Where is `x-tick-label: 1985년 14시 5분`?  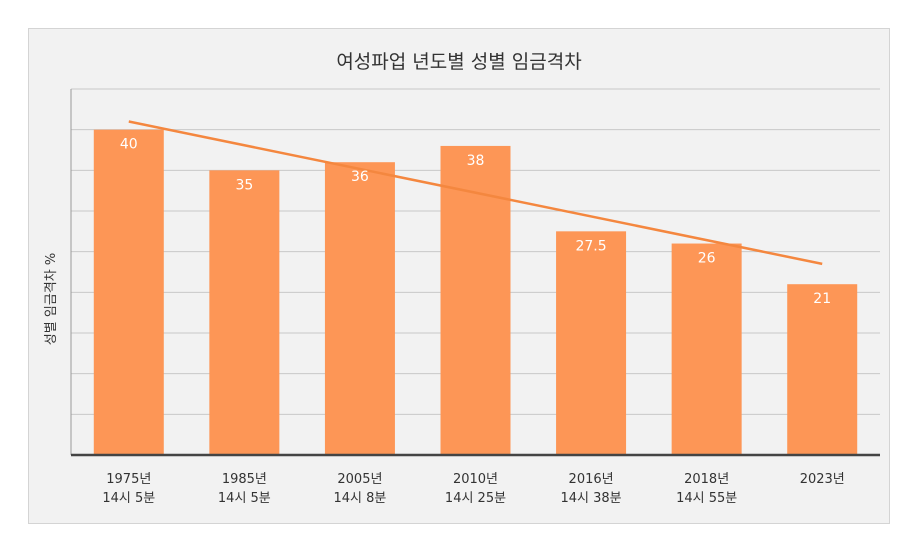
x-tick-label: 1985년 14시 5분 is located at coordinates (244, 489).